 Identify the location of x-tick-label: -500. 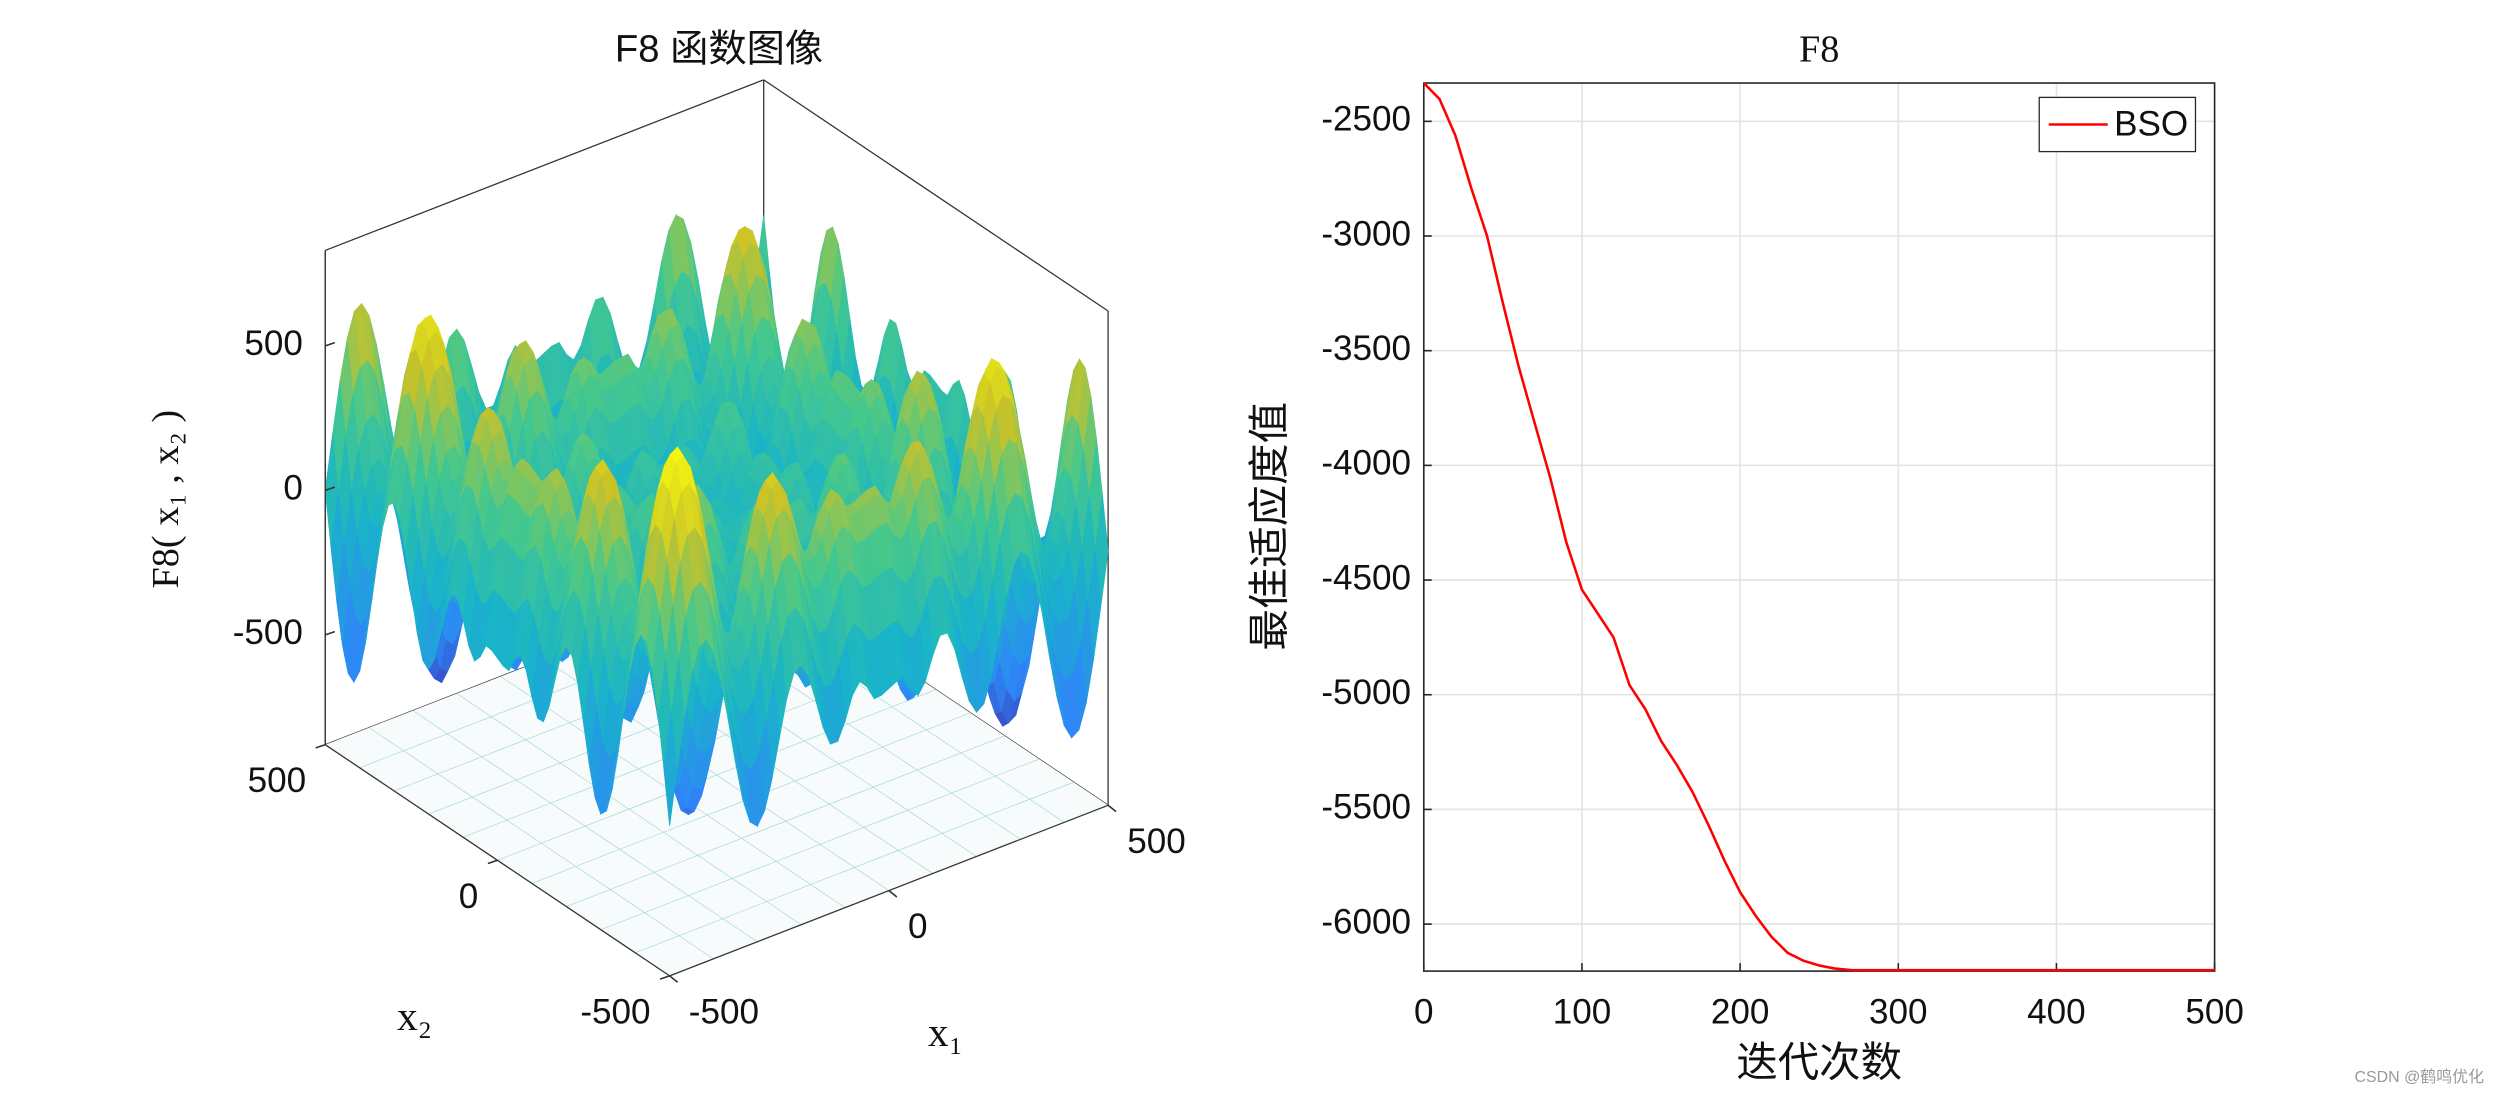
(724, 1011).